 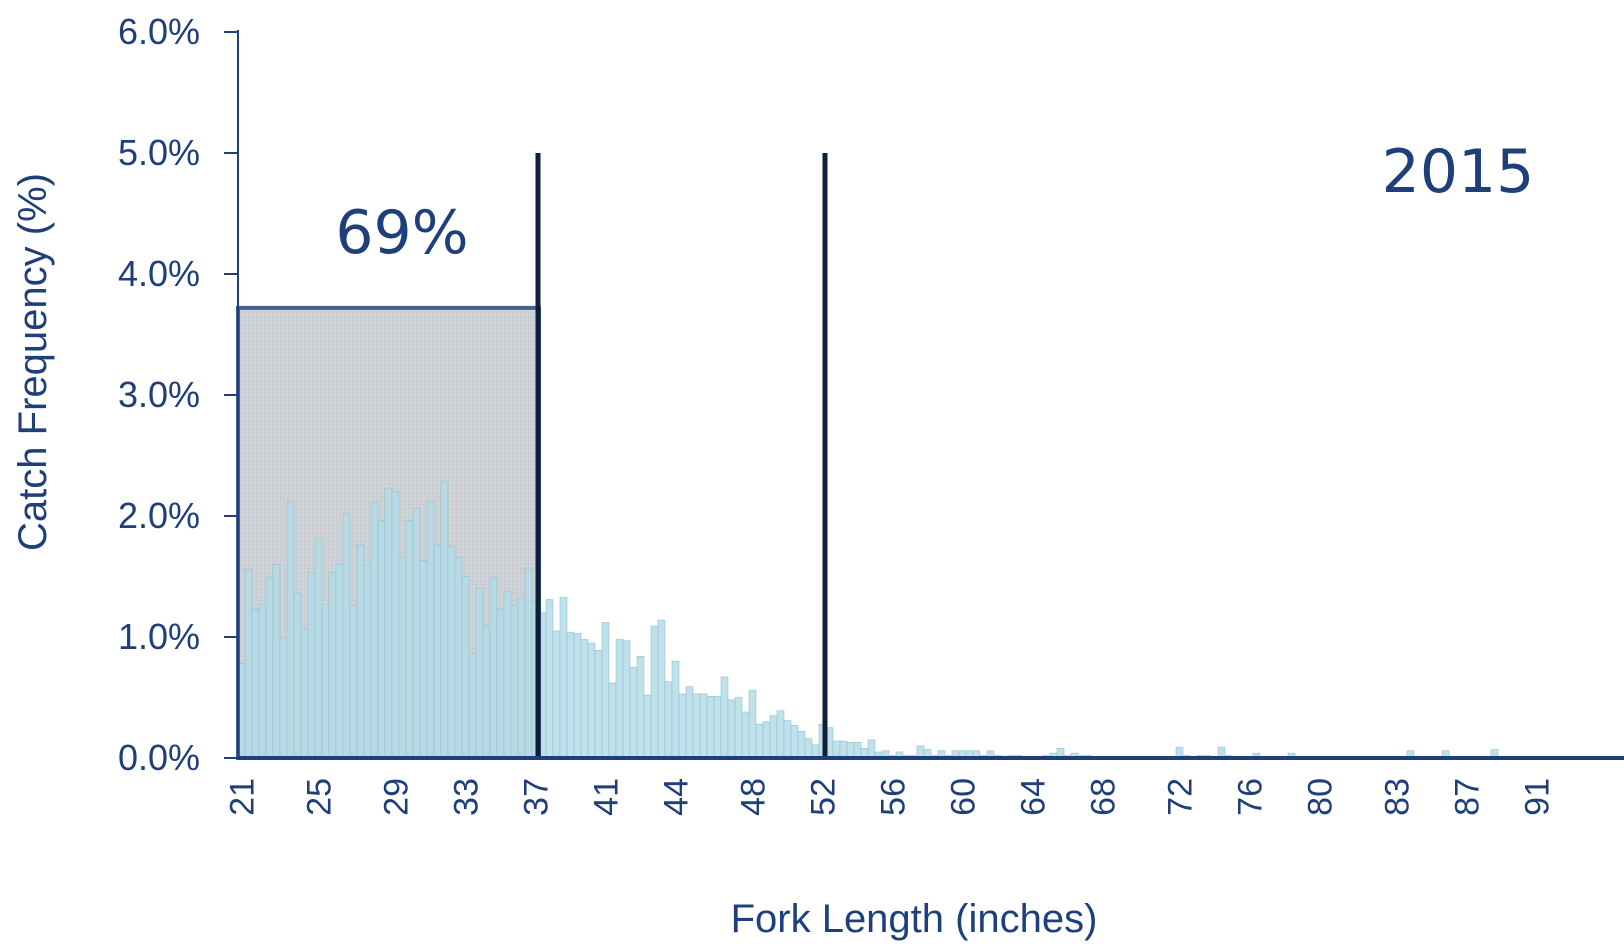 What do you see at coordinates (1104, 797) in the screenshot?
I see `x-tick-label: 68` at bounding box center [1104, 797].